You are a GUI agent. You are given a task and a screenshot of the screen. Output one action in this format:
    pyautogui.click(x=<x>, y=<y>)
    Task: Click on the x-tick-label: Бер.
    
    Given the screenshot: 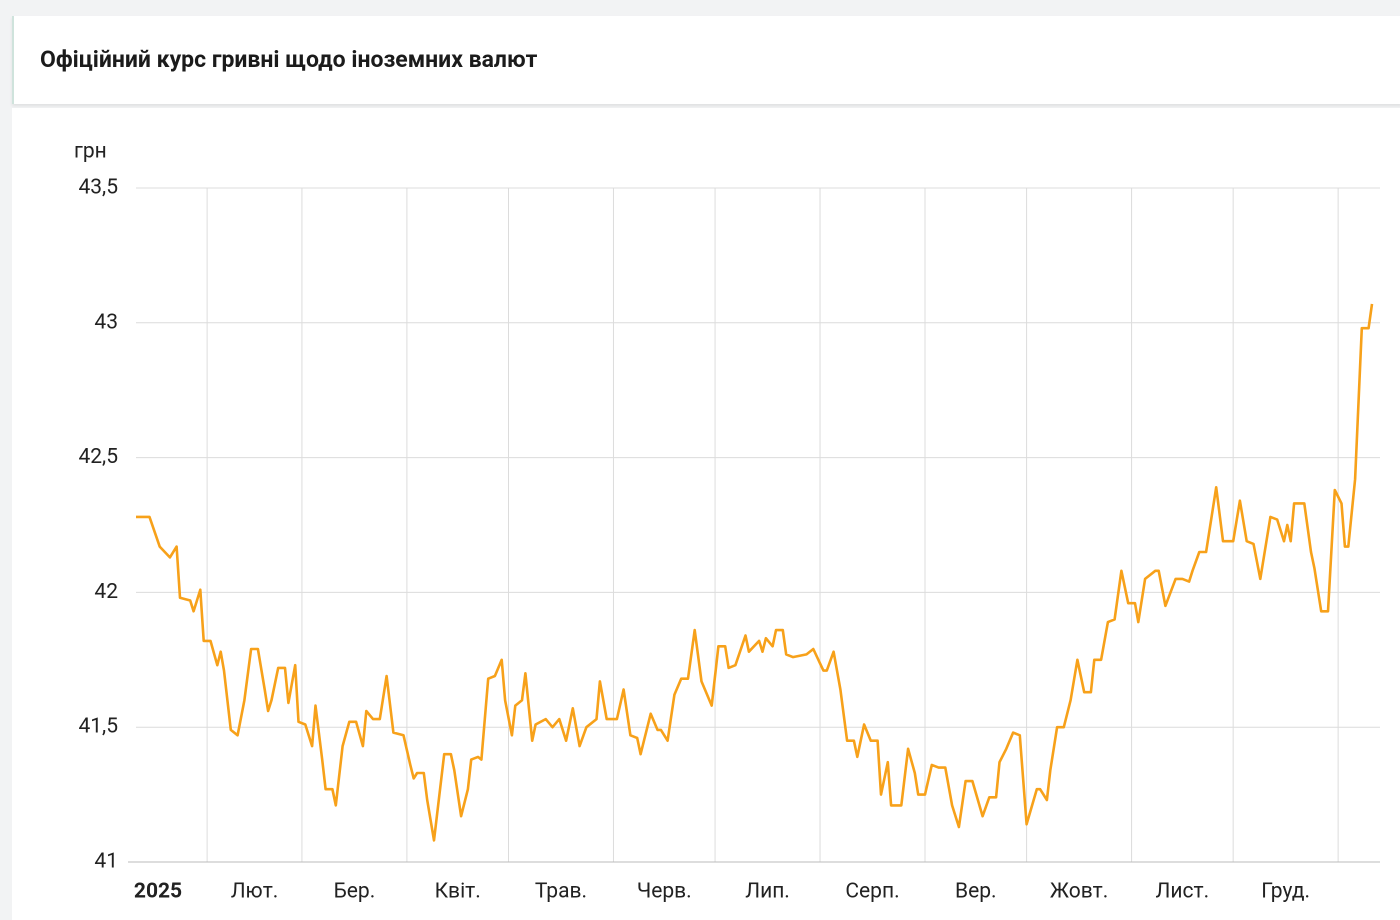 What is the action you would take?
    pyautogui.click(x=355, y=892)
    